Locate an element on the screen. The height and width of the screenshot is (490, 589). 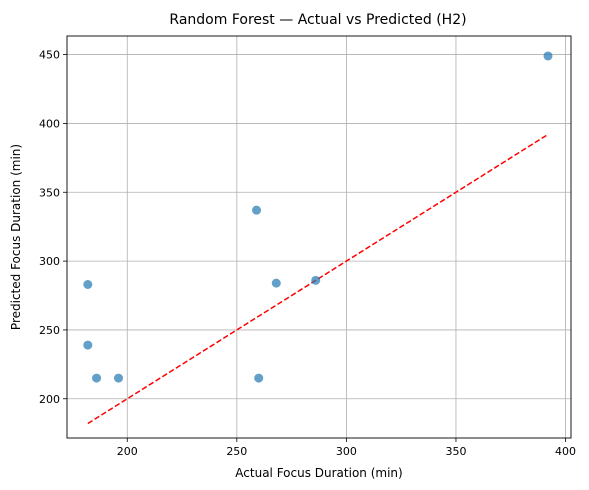
x-tick-label: 350 is located at coordinates (455, 451).